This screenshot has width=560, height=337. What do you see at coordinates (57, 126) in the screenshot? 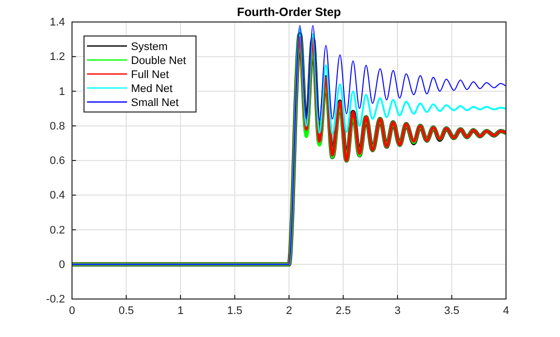
I see `y-tick-label: 0.8` at bounding box center [57, 126].